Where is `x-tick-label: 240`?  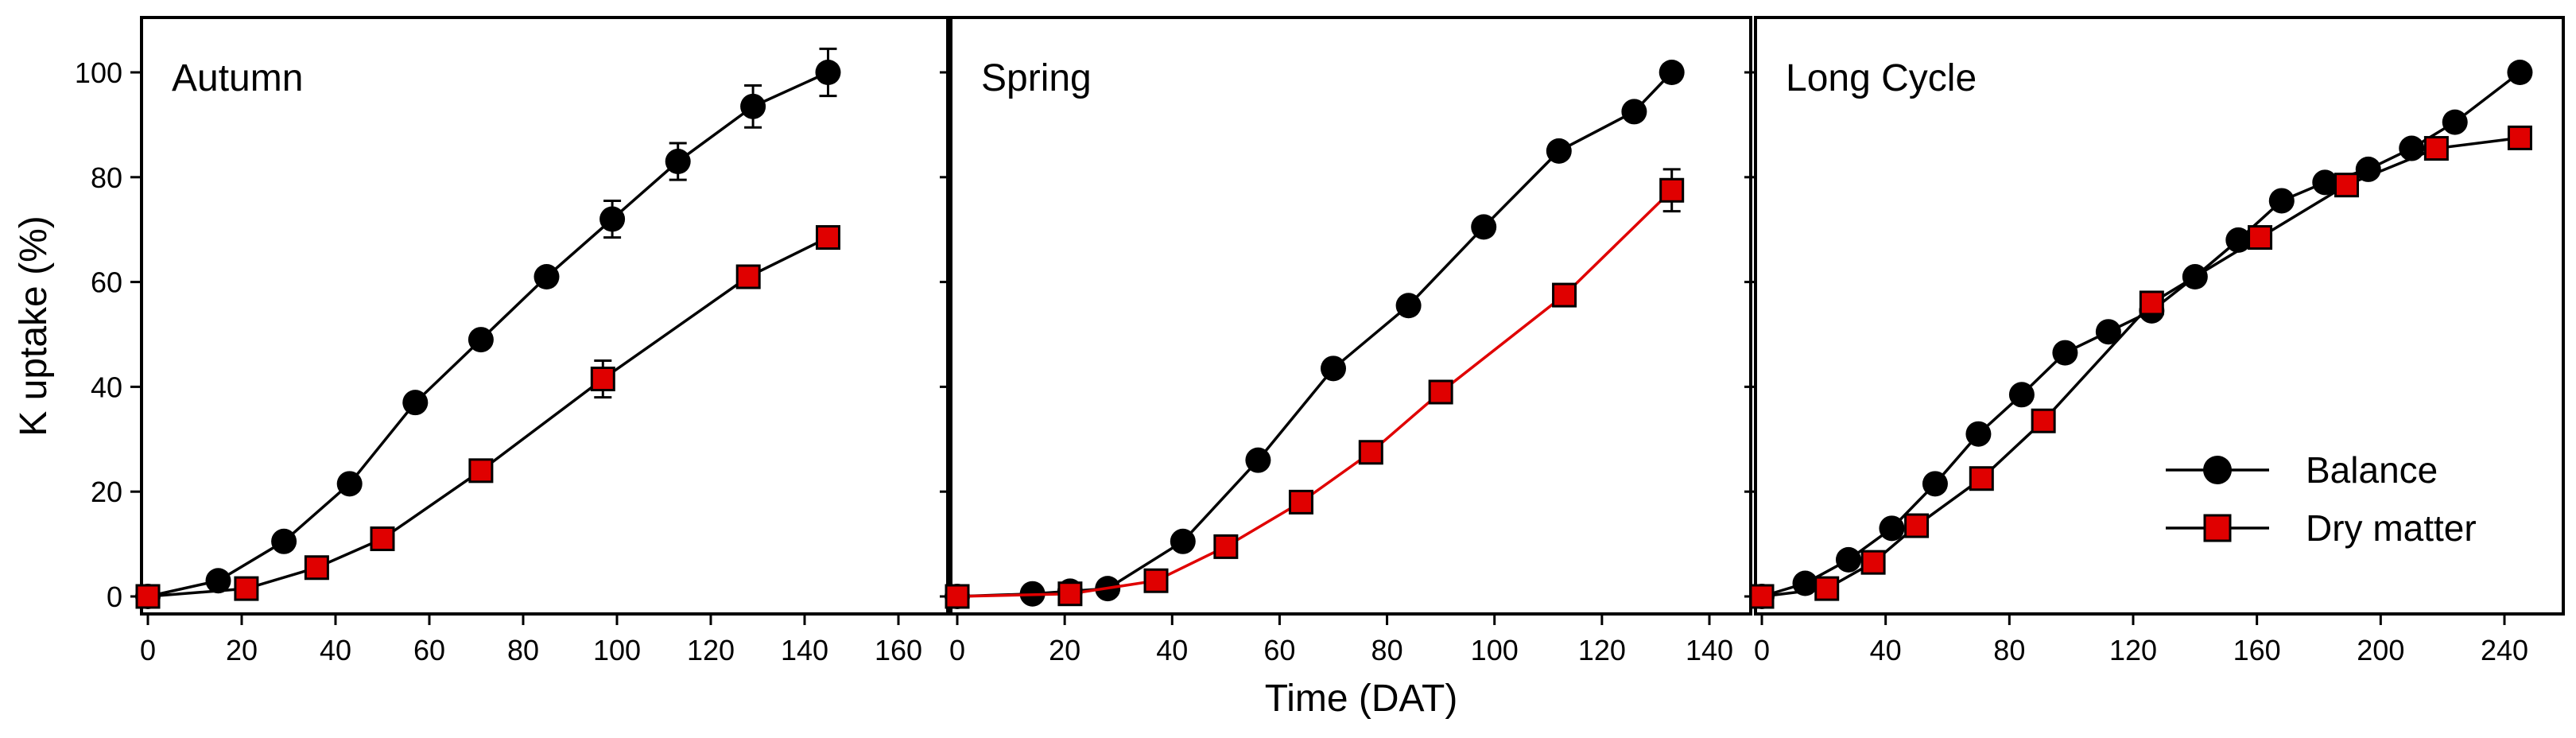
x-tick-label: 240 is located at coordinates (2504, 650).